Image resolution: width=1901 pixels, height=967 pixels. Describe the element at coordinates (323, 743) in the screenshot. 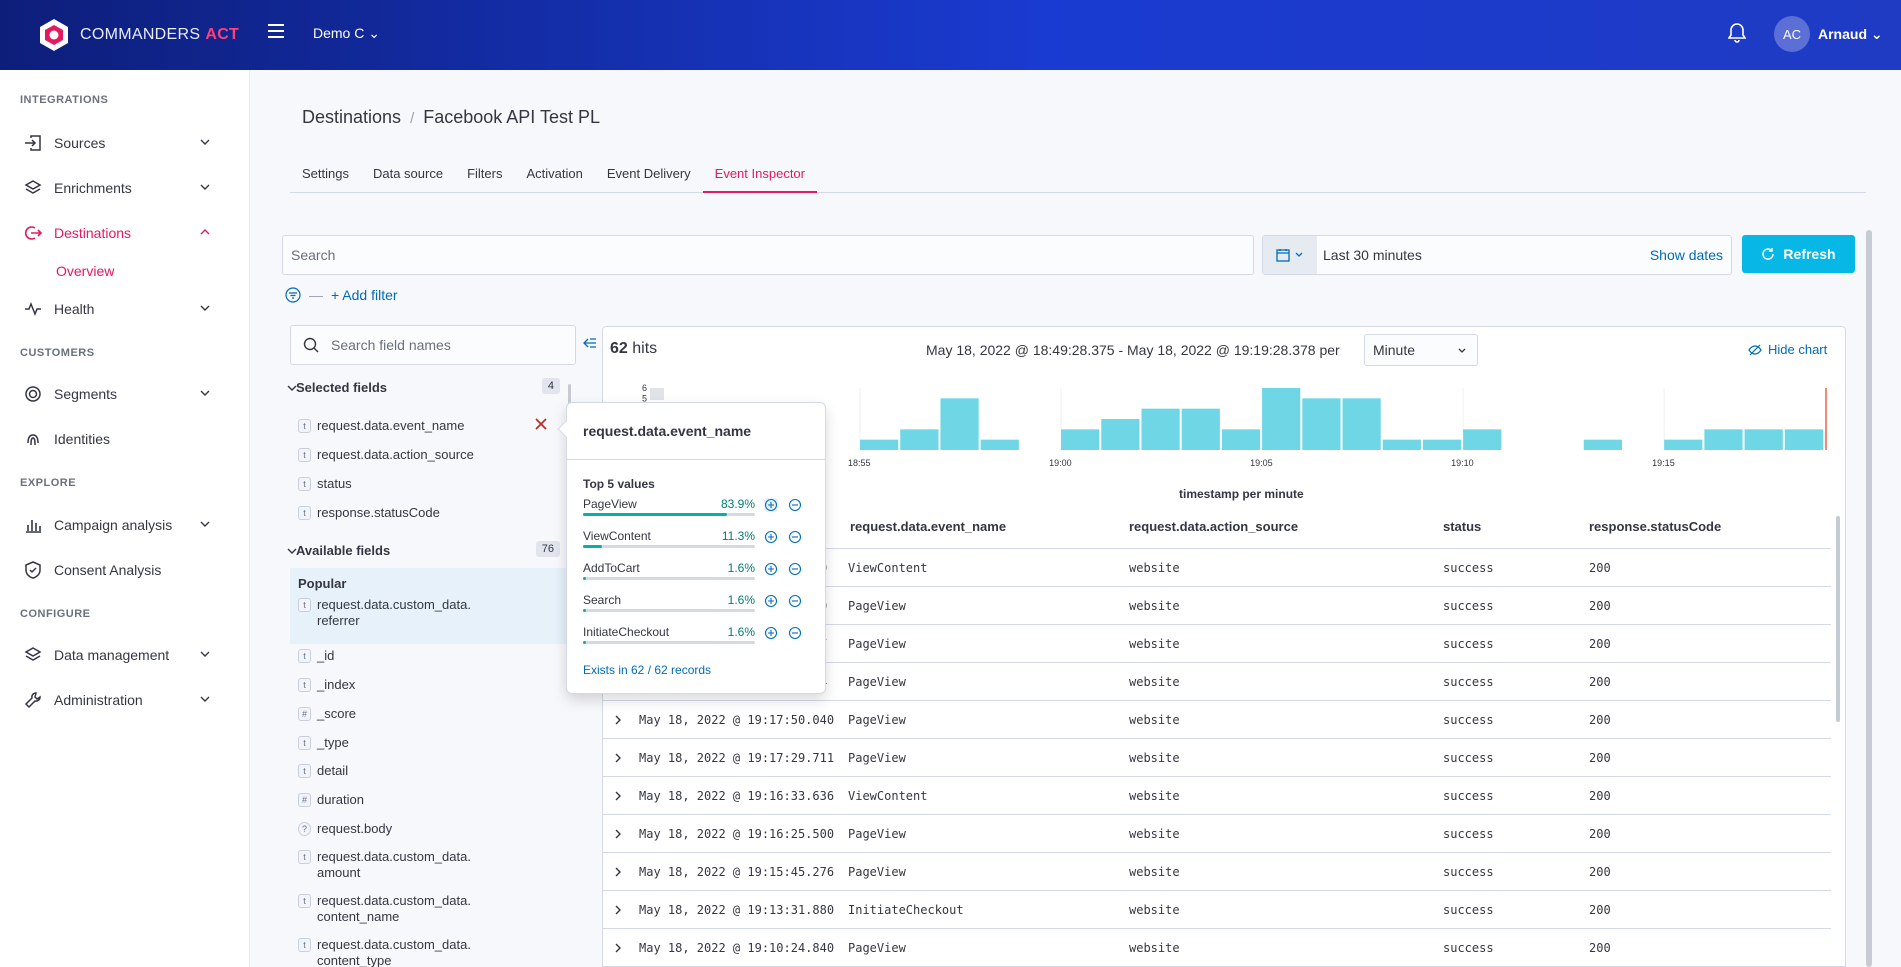

I see `available-field: t _type` at that location.